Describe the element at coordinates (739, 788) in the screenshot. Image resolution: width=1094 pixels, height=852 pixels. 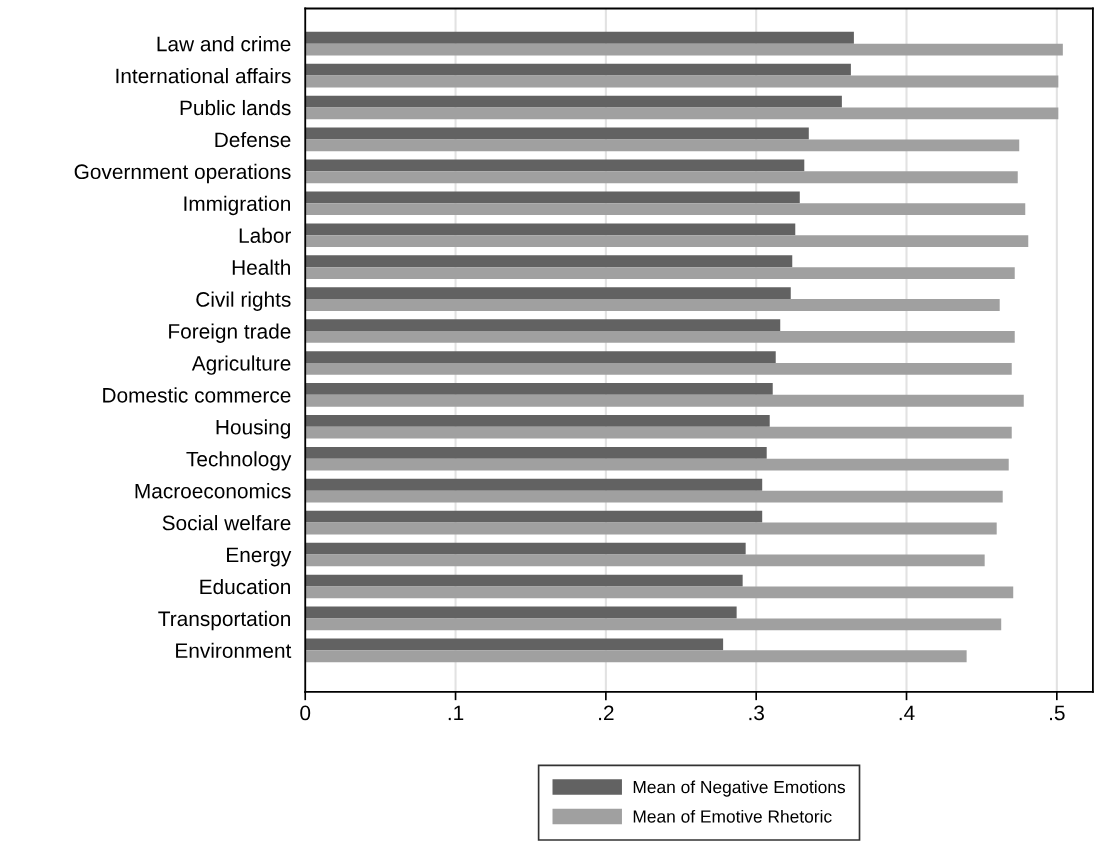
I see `legend-label: Mean of Negative Emotions` at that location.